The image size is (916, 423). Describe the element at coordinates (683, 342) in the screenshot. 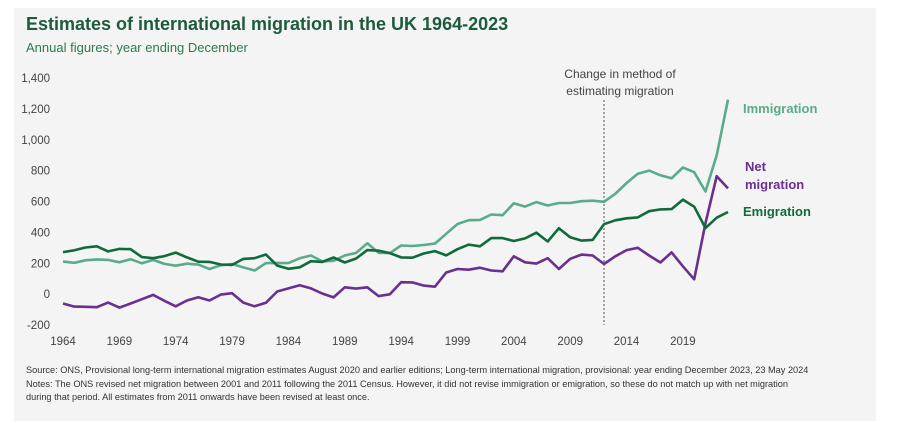

I see `x-tick-label: 2019` at that location.